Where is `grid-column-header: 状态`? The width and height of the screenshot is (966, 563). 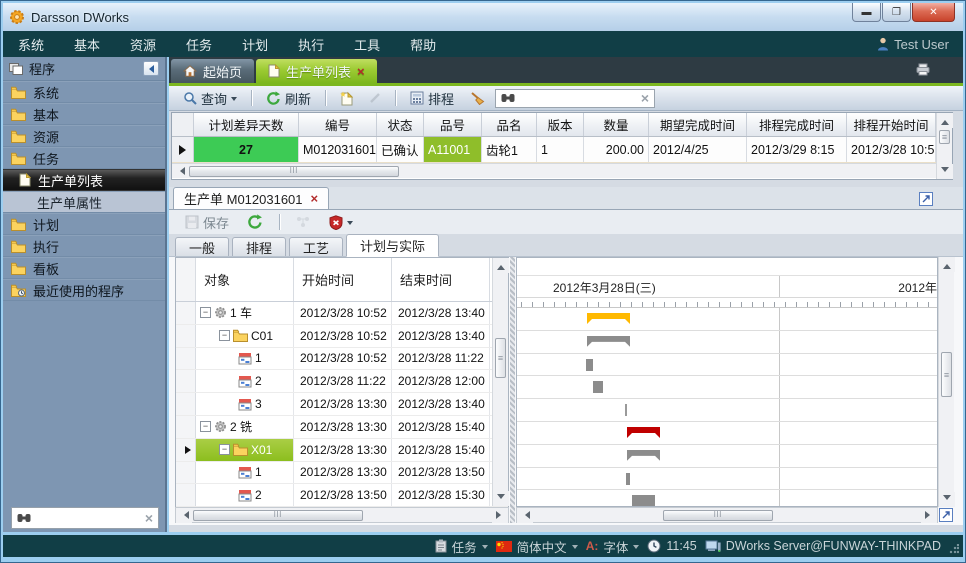
grid-column-header: 状态 is located at coordinates (400, 124).